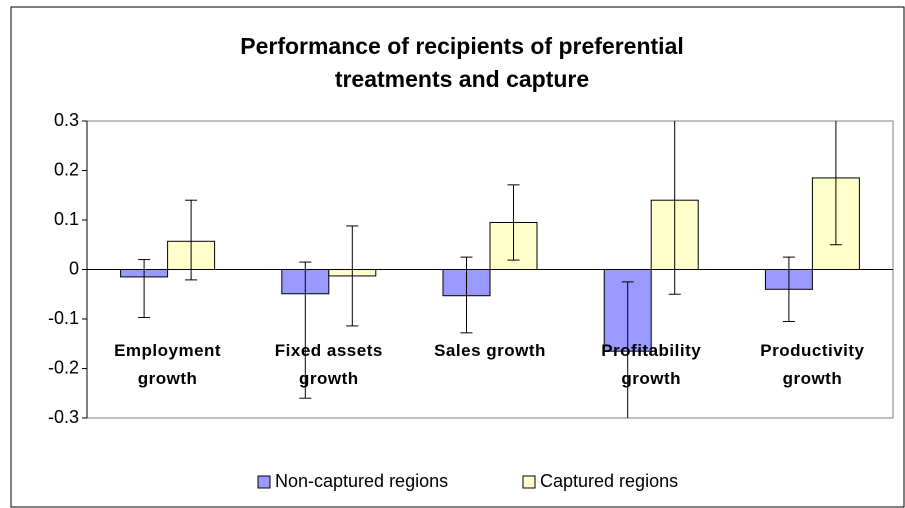 This screenshot has height=508, width=905. Describe the element at coordinates (63, 417) in the screenshot. I see `y-tick-label: -0.3` at that location.